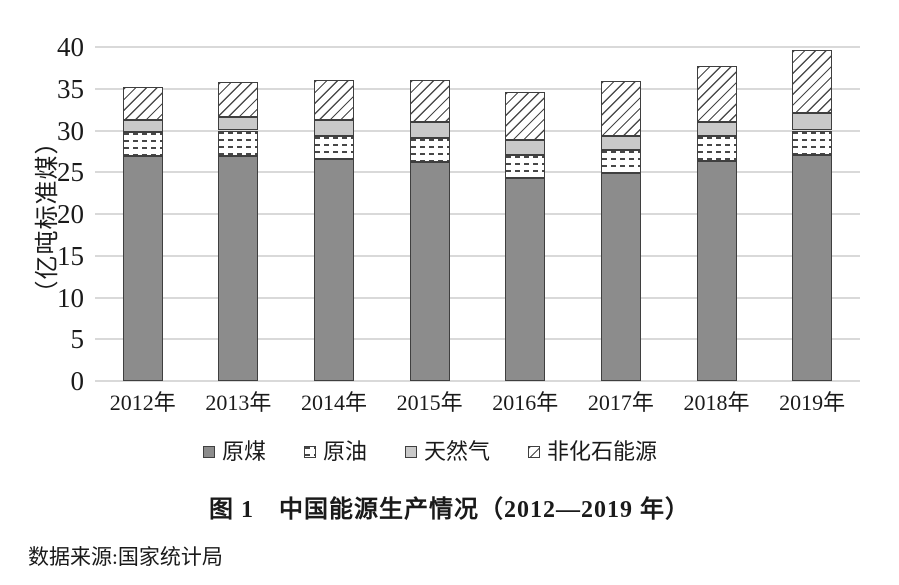 The width and height of the screenshot is (899, 585). What do you see at coordinates (238, 100) in the screenshot?
I see `bar-segment-nonfossil-2013年` at bounding box center [238, 100].